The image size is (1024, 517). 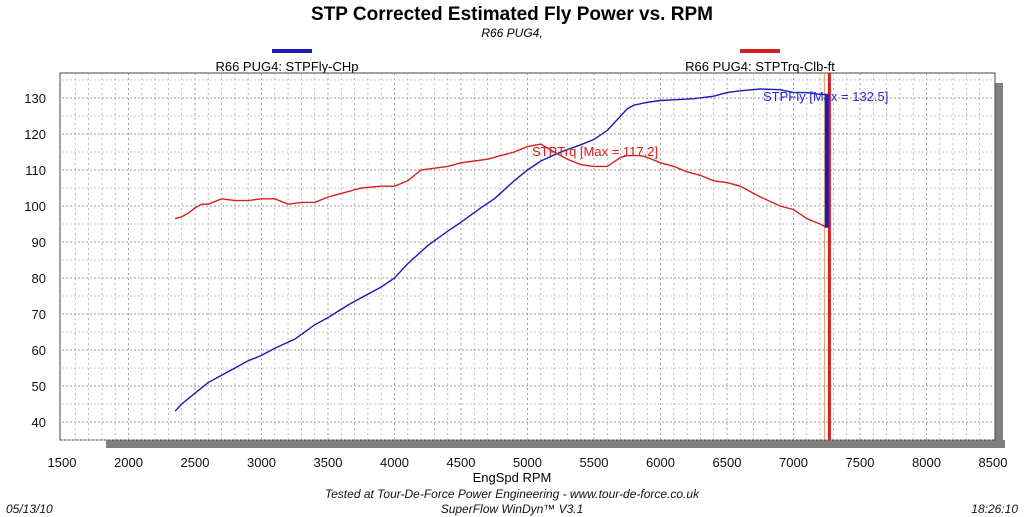 I want to click on legend-swatch-torque, so click(x=760, y=51).